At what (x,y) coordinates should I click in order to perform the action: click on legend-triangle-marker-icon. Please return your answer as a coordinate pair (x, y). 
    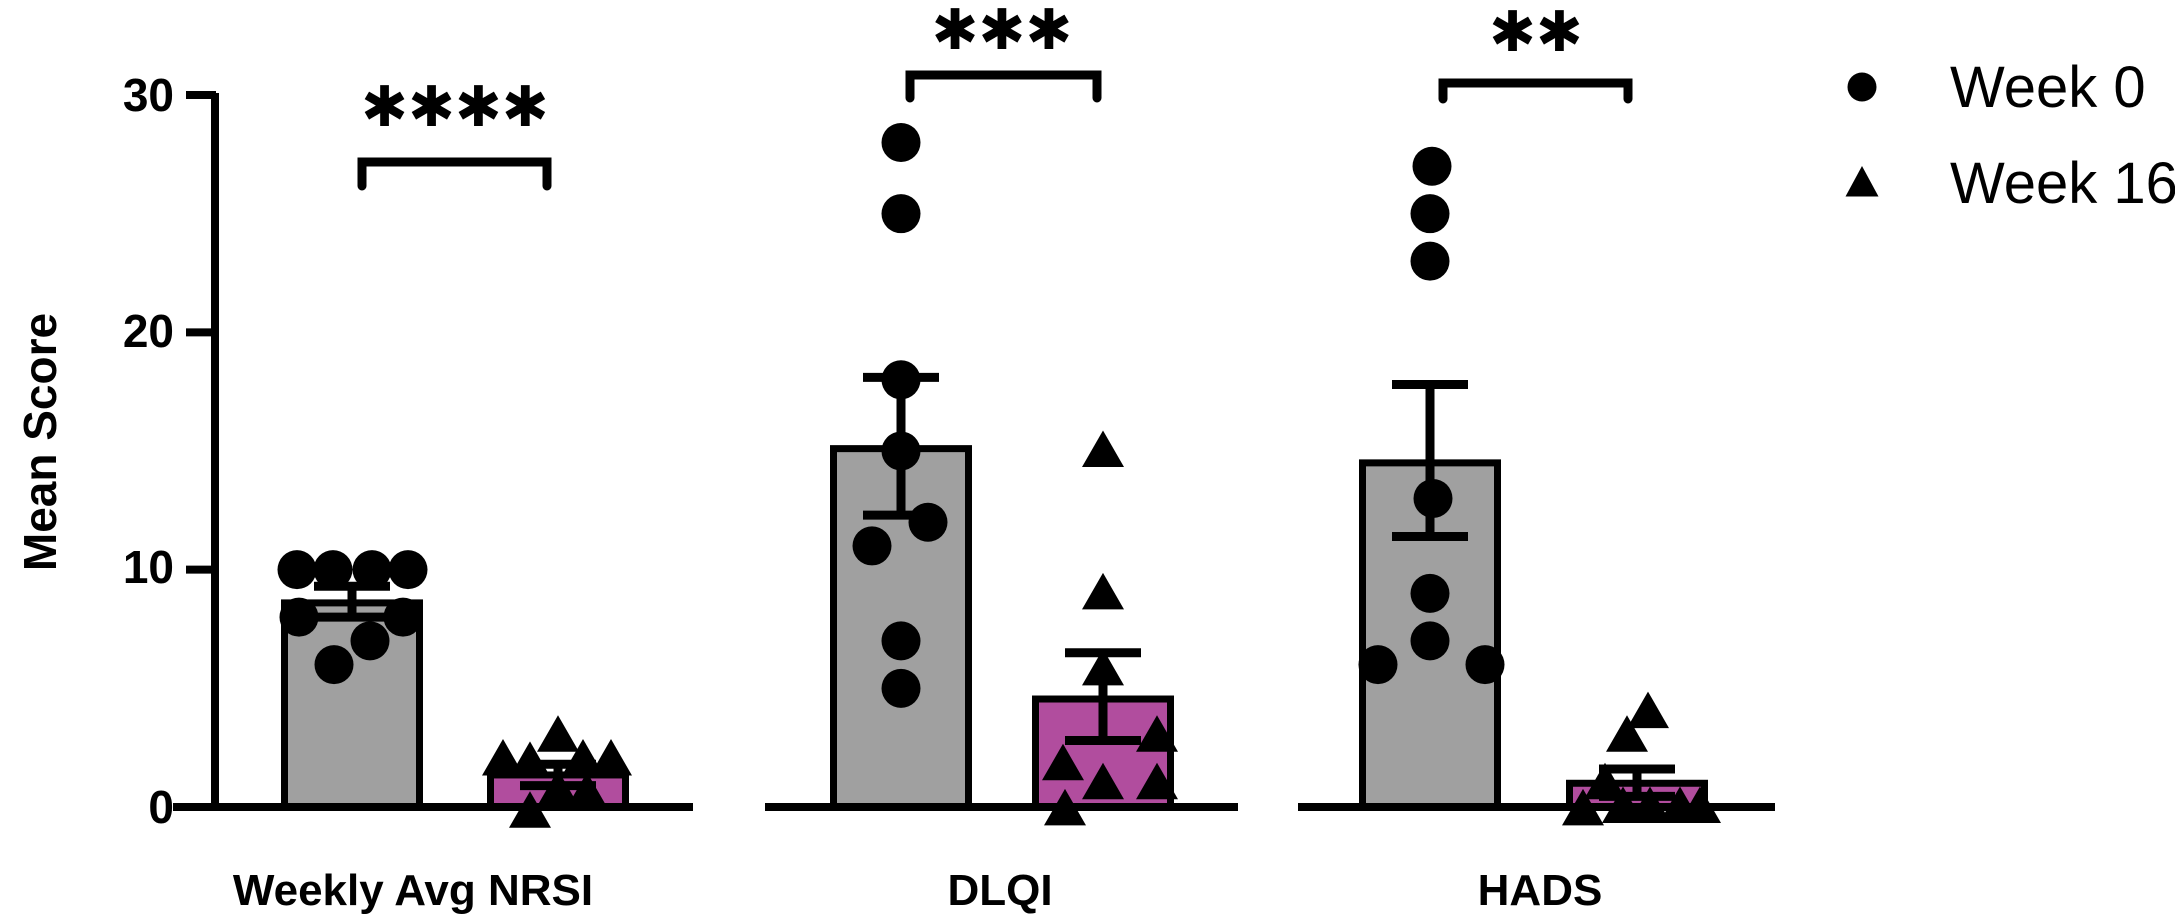
    Looking at the image, I should click on (1862, 181).